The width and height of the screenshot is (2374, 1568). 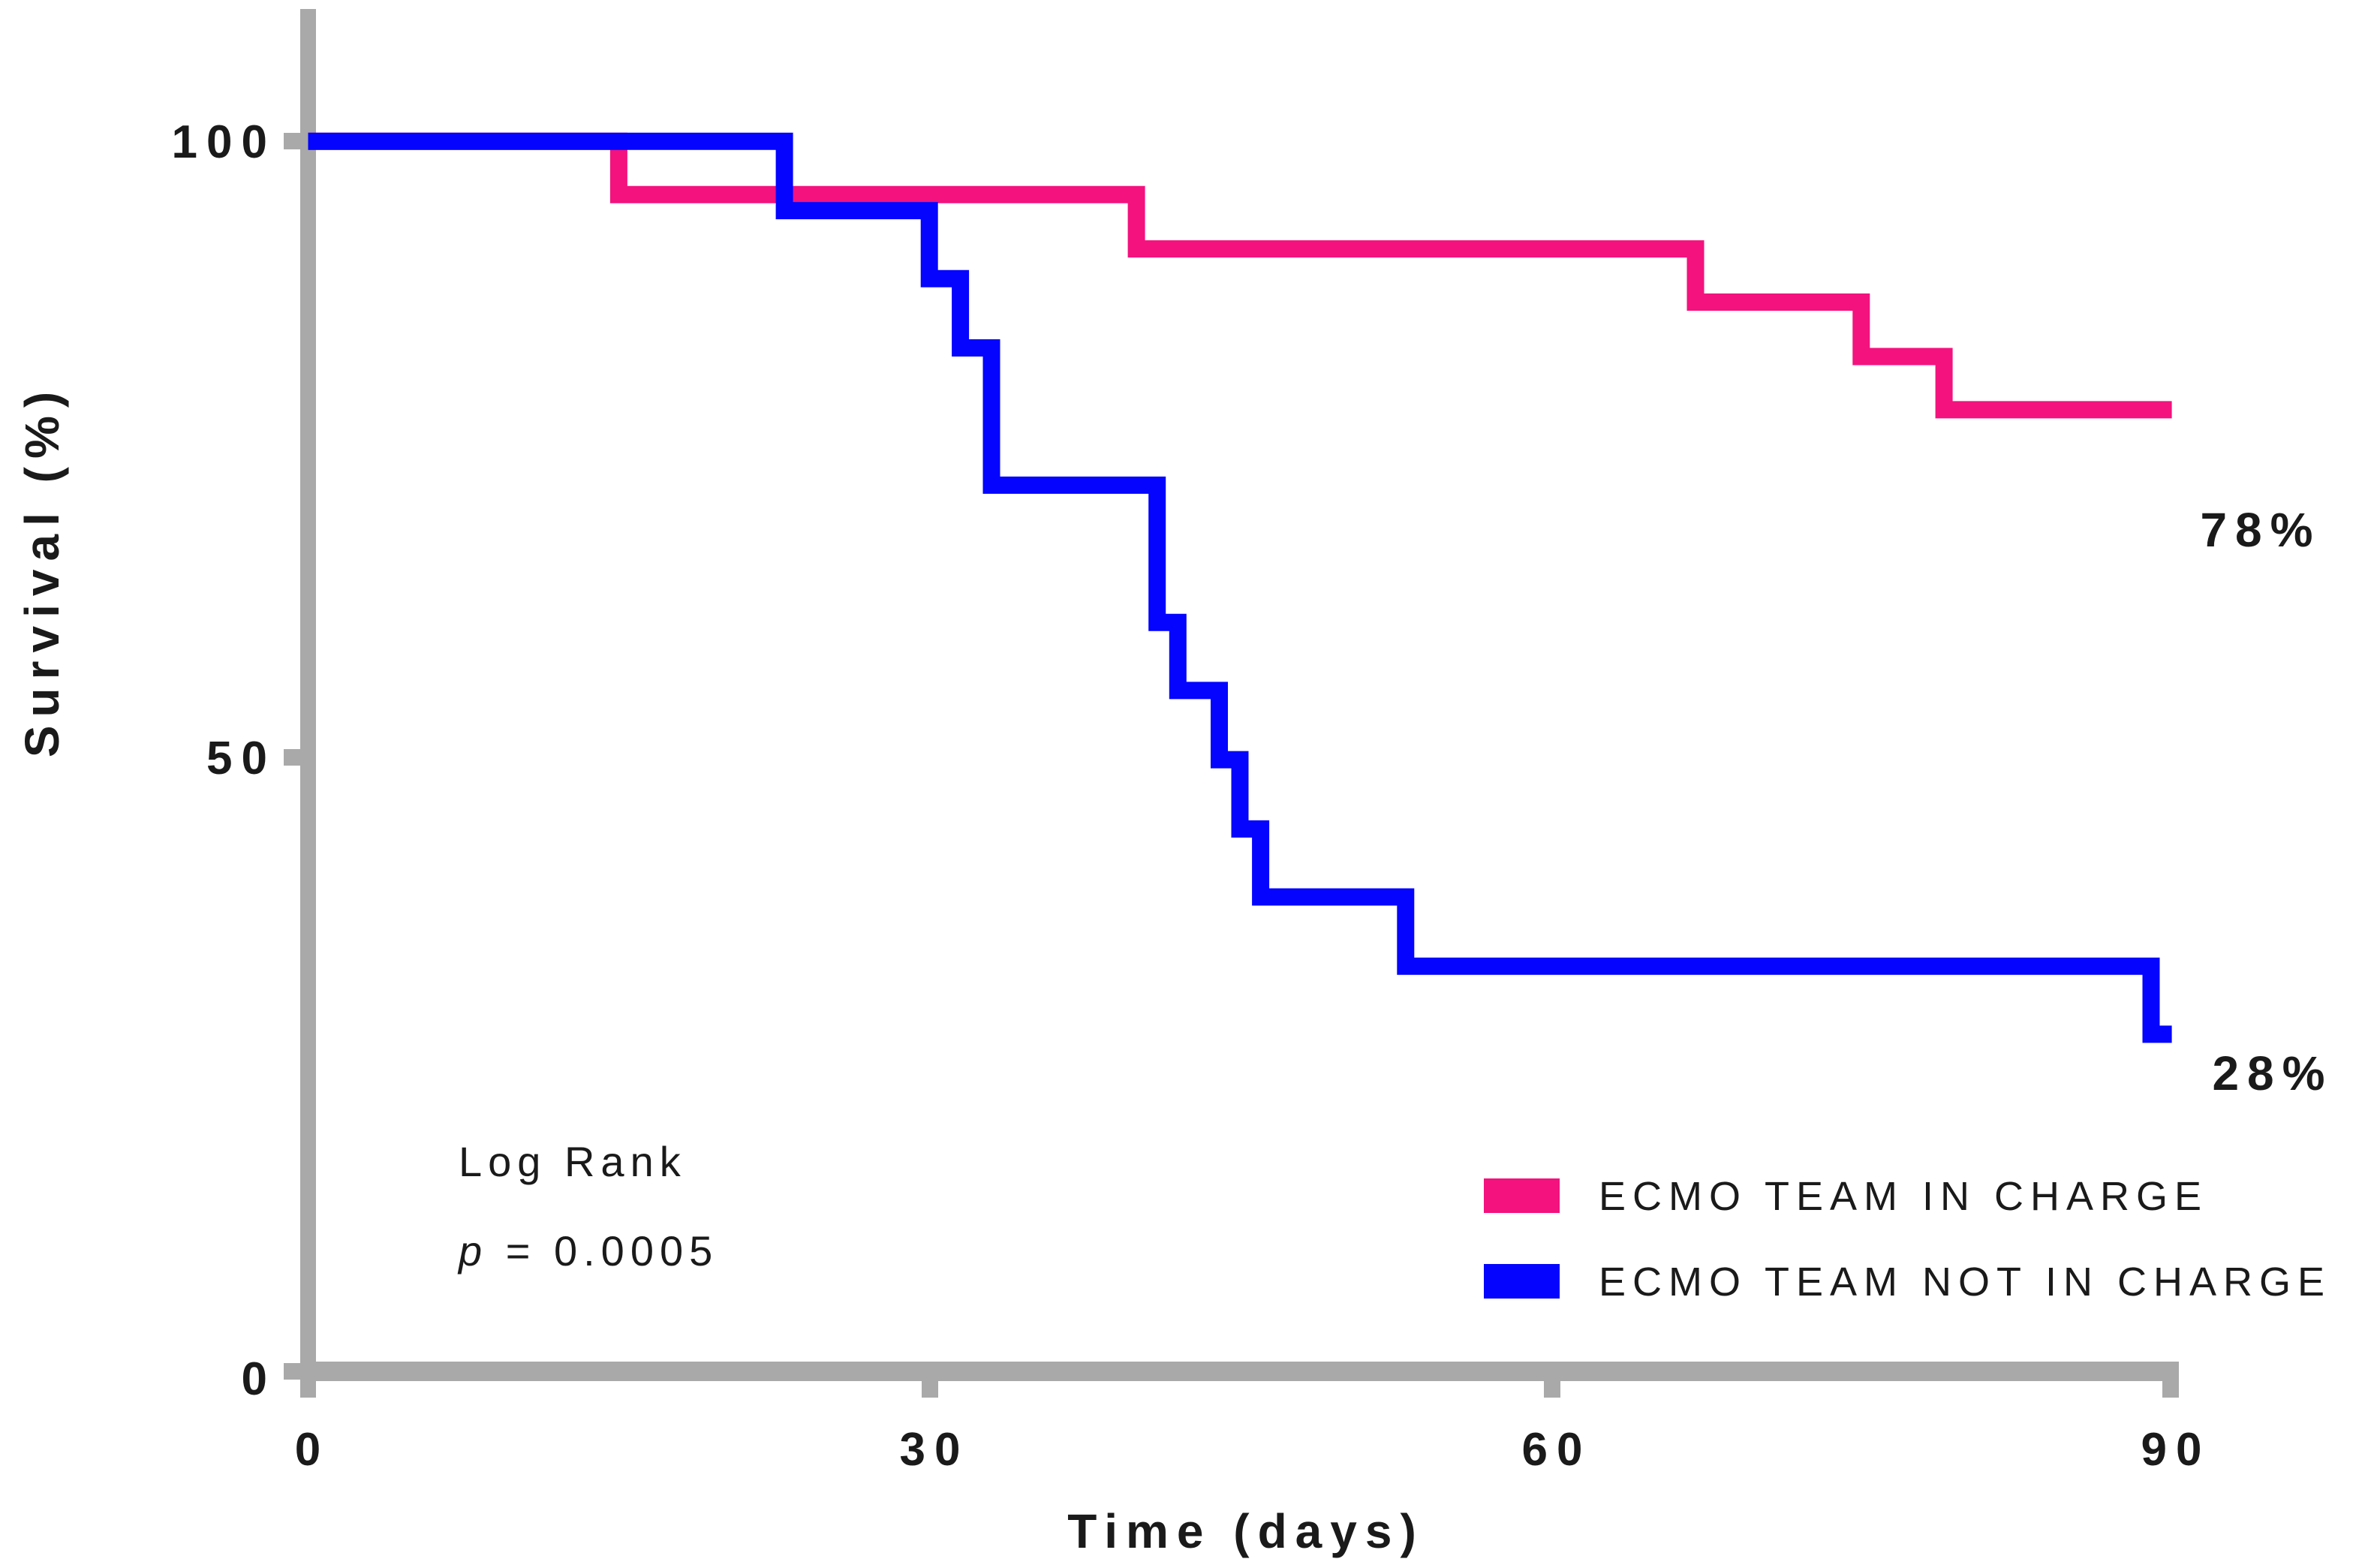 What do you see at coordinates (473, 1251) in the screenshot?
I see `p-symbol: p` at bounding box center [473, 1251].